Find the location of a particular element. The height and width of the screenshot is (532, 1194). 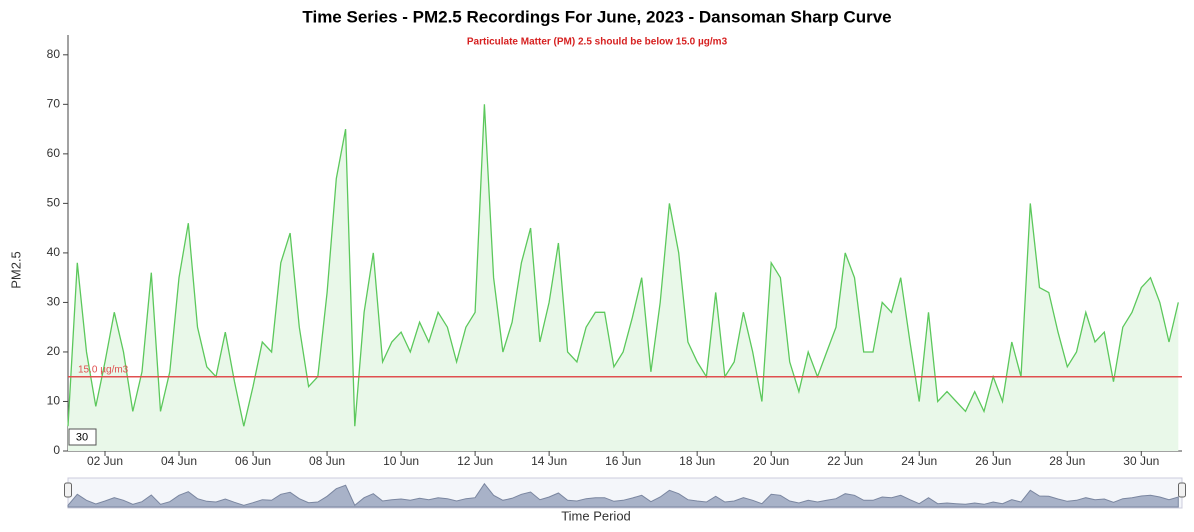

x-tick-label: 12 Jun is located at coordinates (475, 461).